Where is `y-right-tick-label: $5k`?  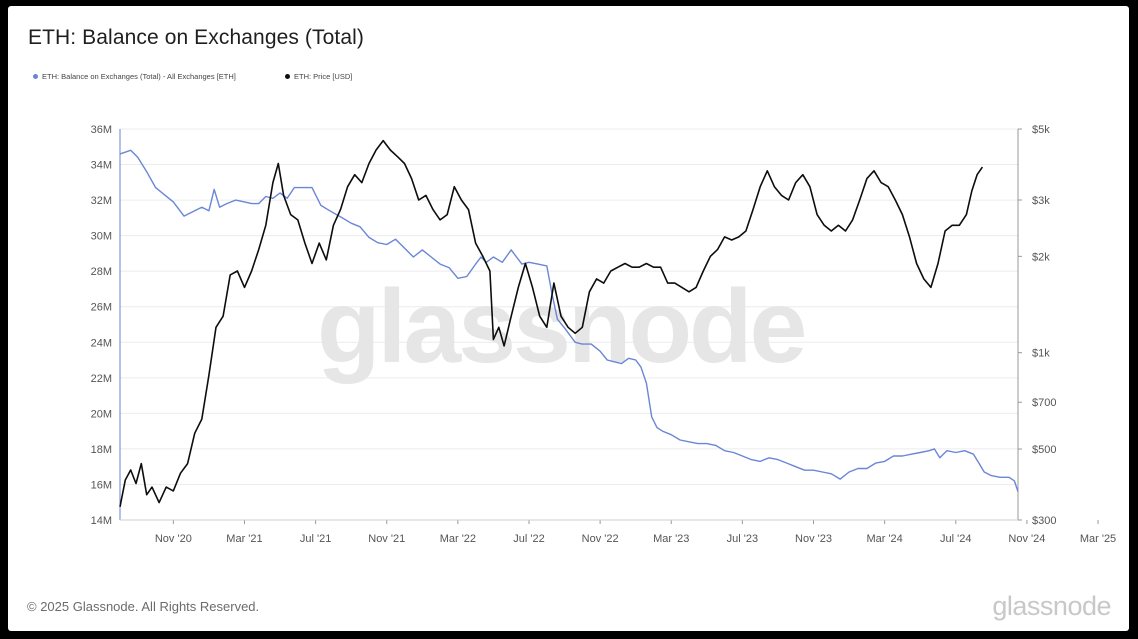 y-right-tick-label: $5k is located at coordinates (1041, 130).